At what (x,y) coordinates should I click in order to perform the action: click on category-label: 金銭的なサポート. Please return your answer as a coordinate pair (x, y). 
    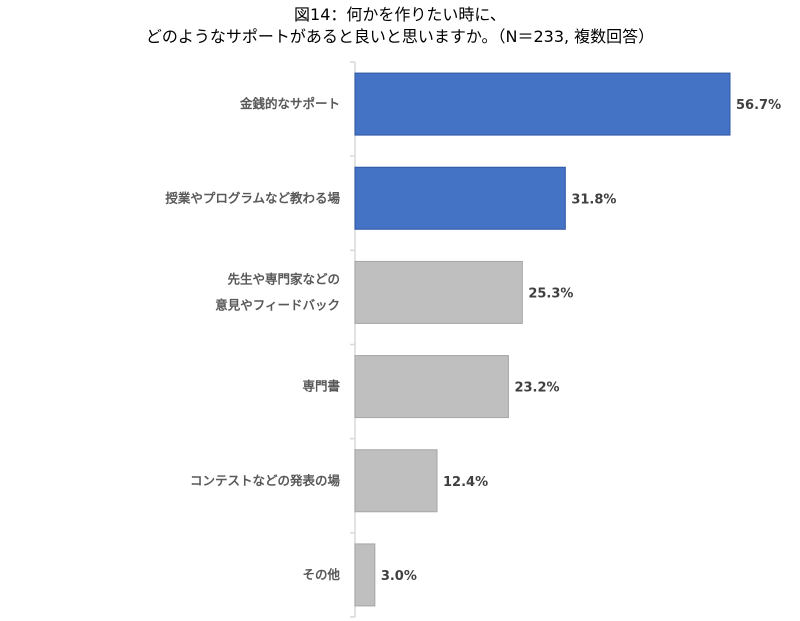
    Looking at the image, I should click on (289, 103).